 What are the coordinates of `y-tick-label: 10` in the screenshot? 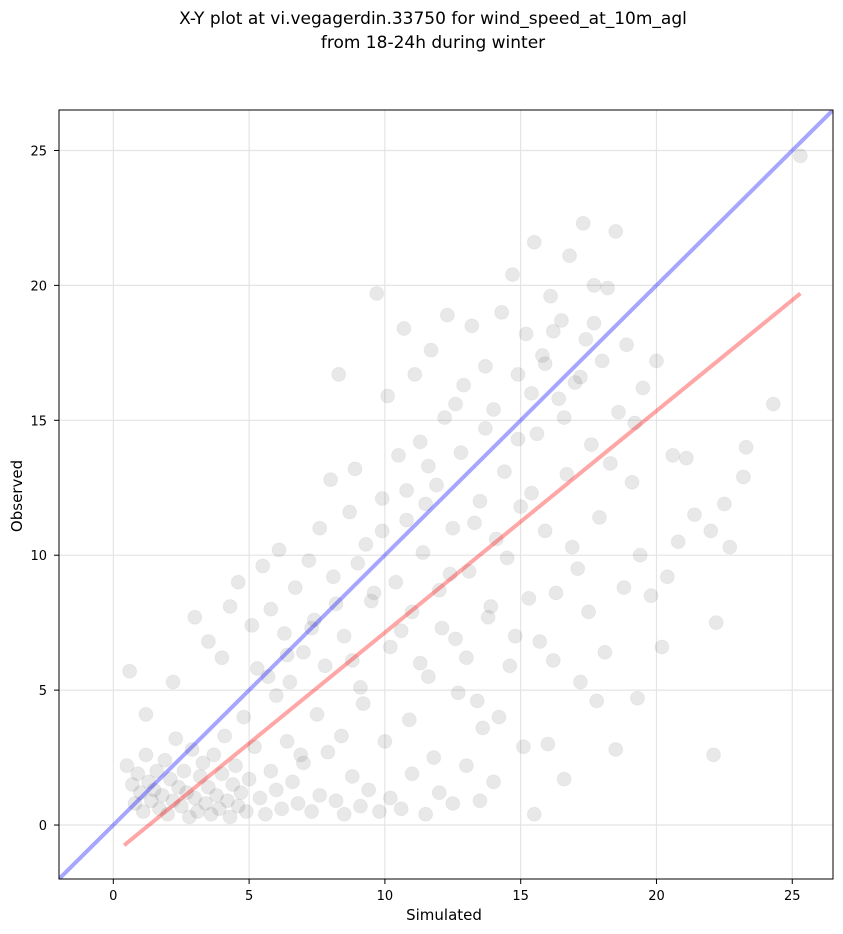 It's located at (38, 556).